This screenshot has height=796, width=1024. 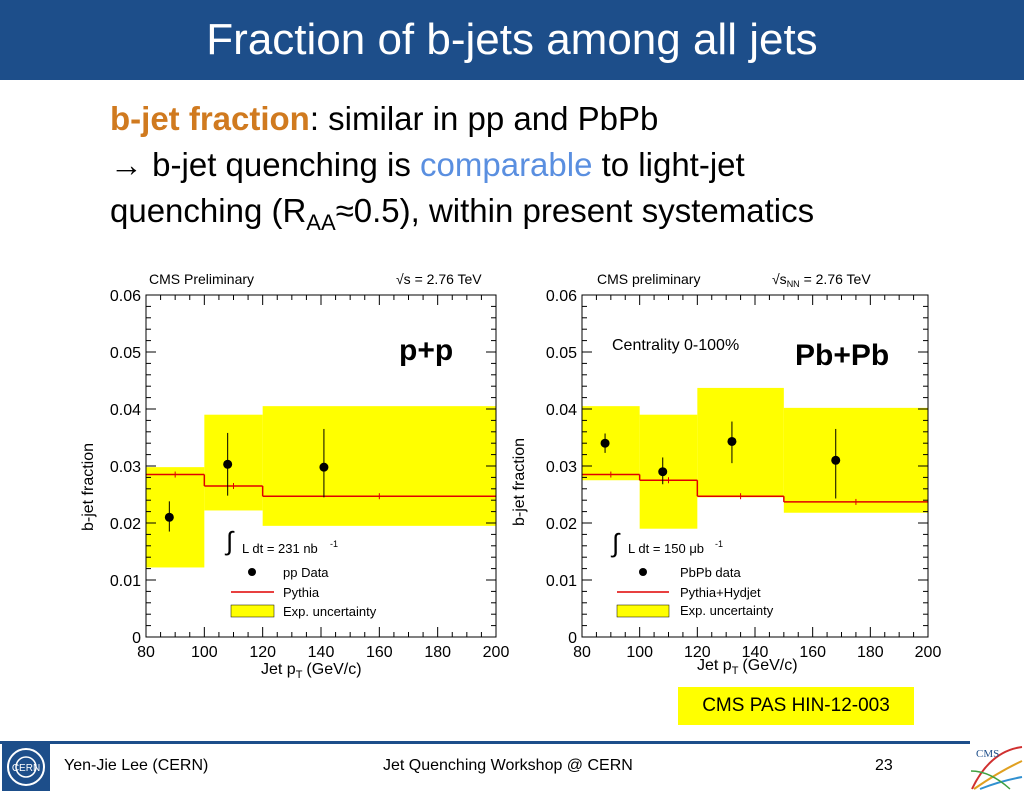 What do you see at coordinates (125, 296) in the screenshot?
I see `pp-ytick-label-6: 0.06` at bounding box center [125, 296].